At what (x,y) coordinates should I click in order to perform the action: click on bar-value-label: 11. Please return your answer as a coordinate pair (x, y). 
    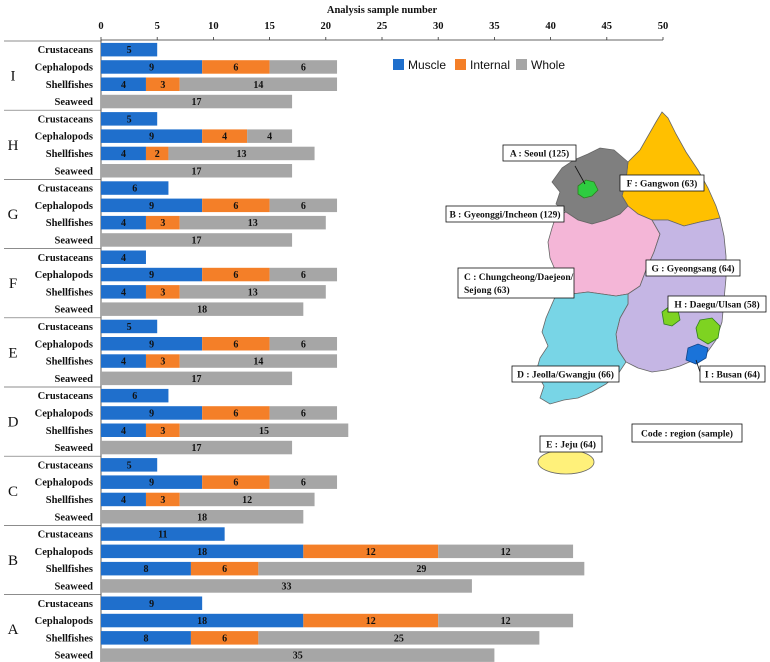
    Looking at the image, I should click on (162, 535).